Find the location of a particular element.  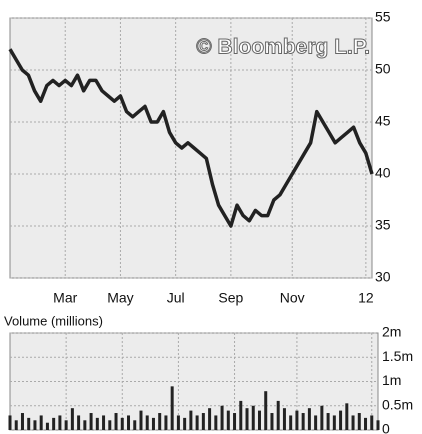

x-tick-label: Nov is located at coordinates (292, 298).